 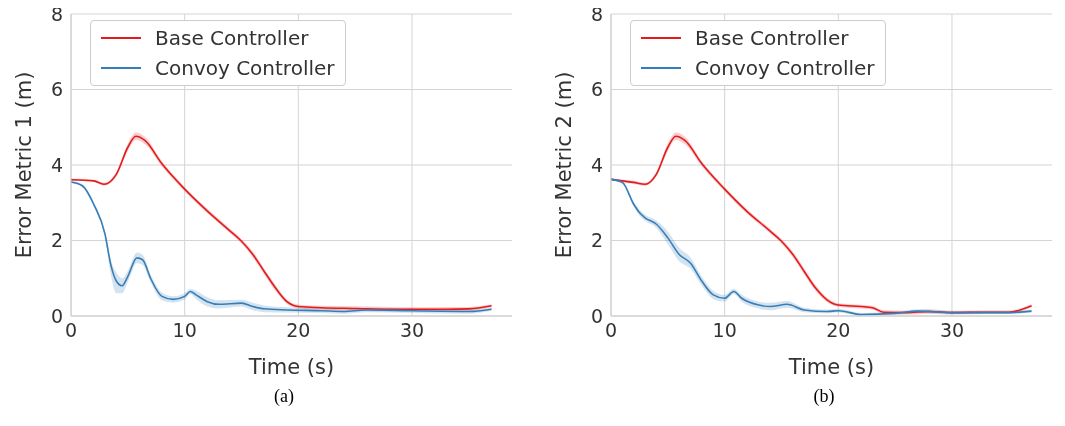 I want to click on text: (a), so click(x=284, y=396).